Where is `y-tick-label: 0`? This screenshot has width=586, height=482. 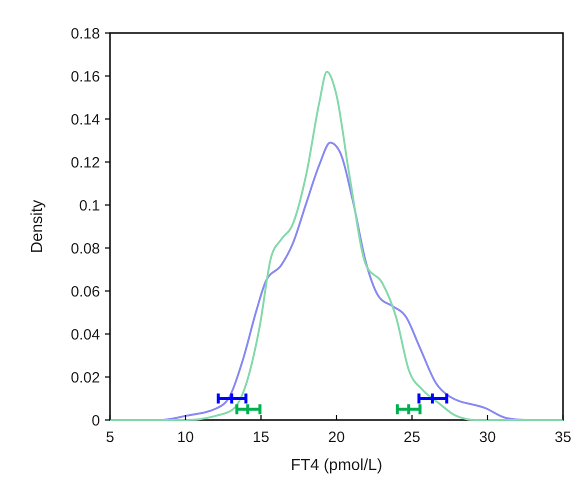 y-tick-label: 0 is located at coordinates (96, 421).